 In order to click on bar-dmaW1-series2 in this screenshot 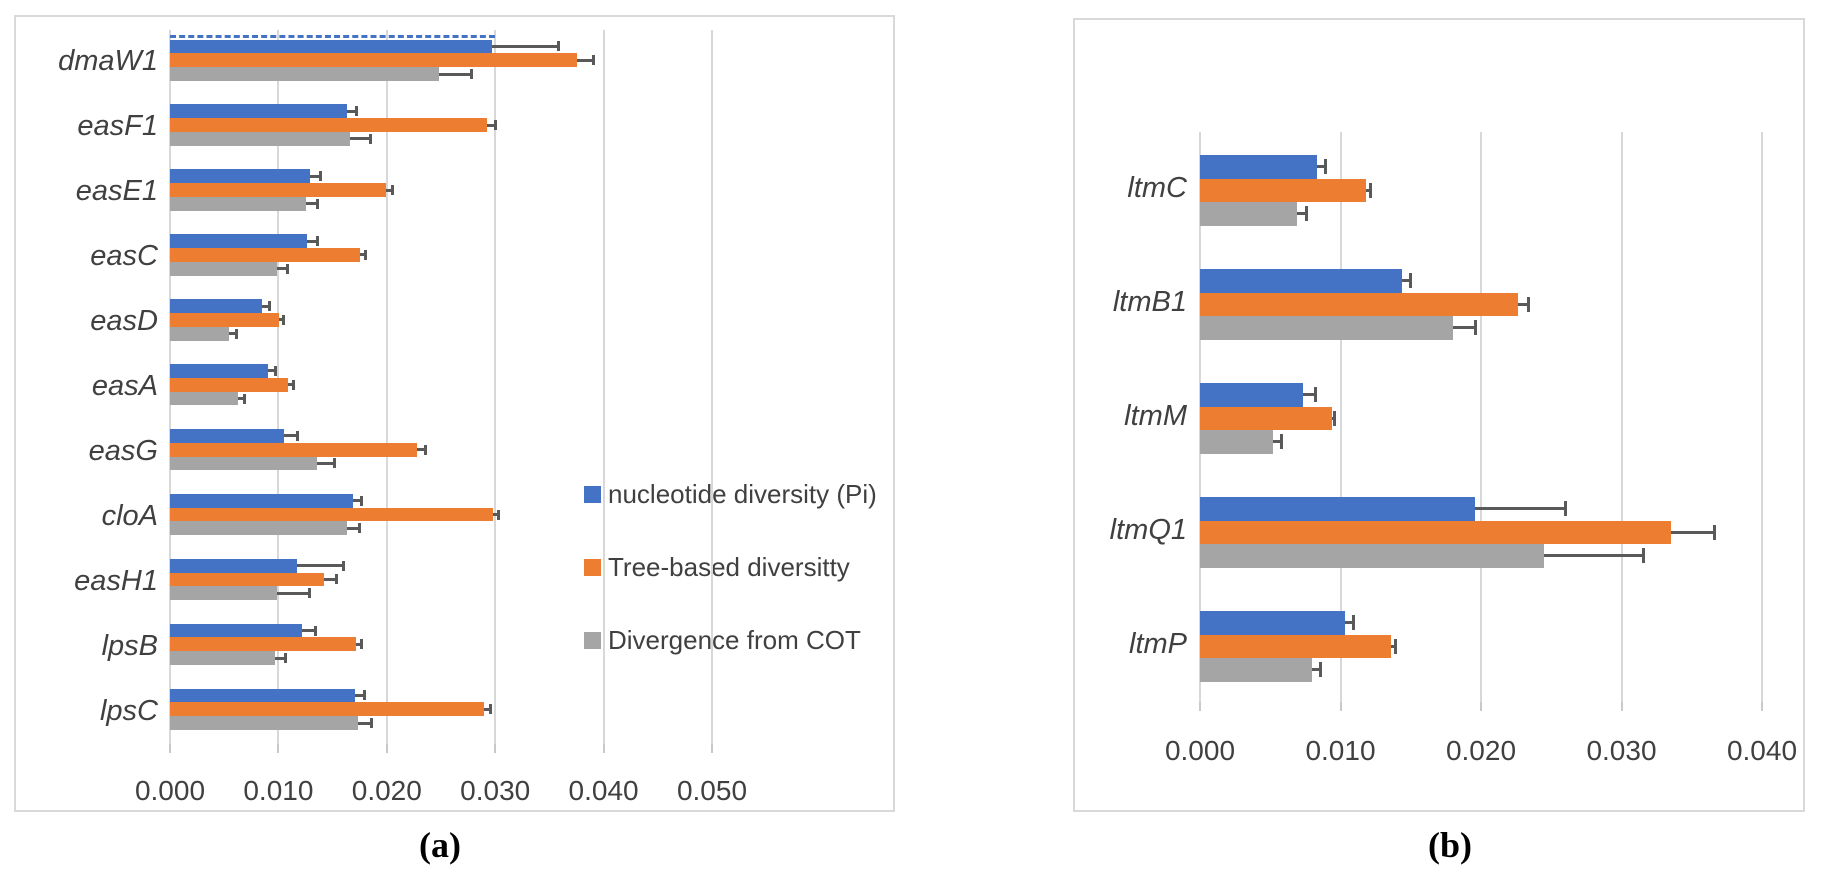, I will do `click(304, 74)`.